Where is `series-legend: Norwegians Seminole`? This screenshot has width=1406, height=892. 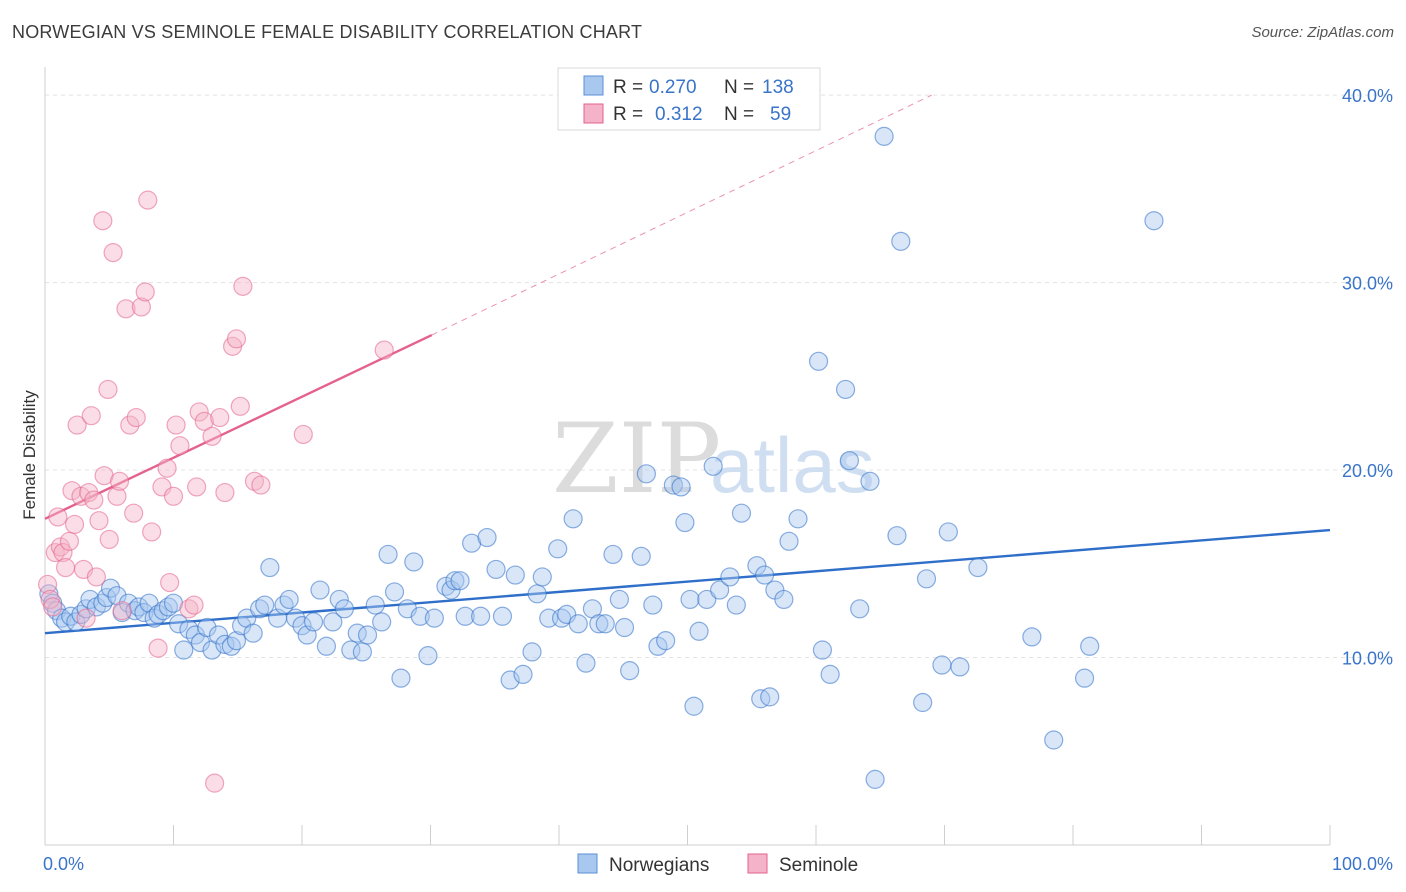 series-legend: Norwegians Seminole is located at coordinates (717, 864).